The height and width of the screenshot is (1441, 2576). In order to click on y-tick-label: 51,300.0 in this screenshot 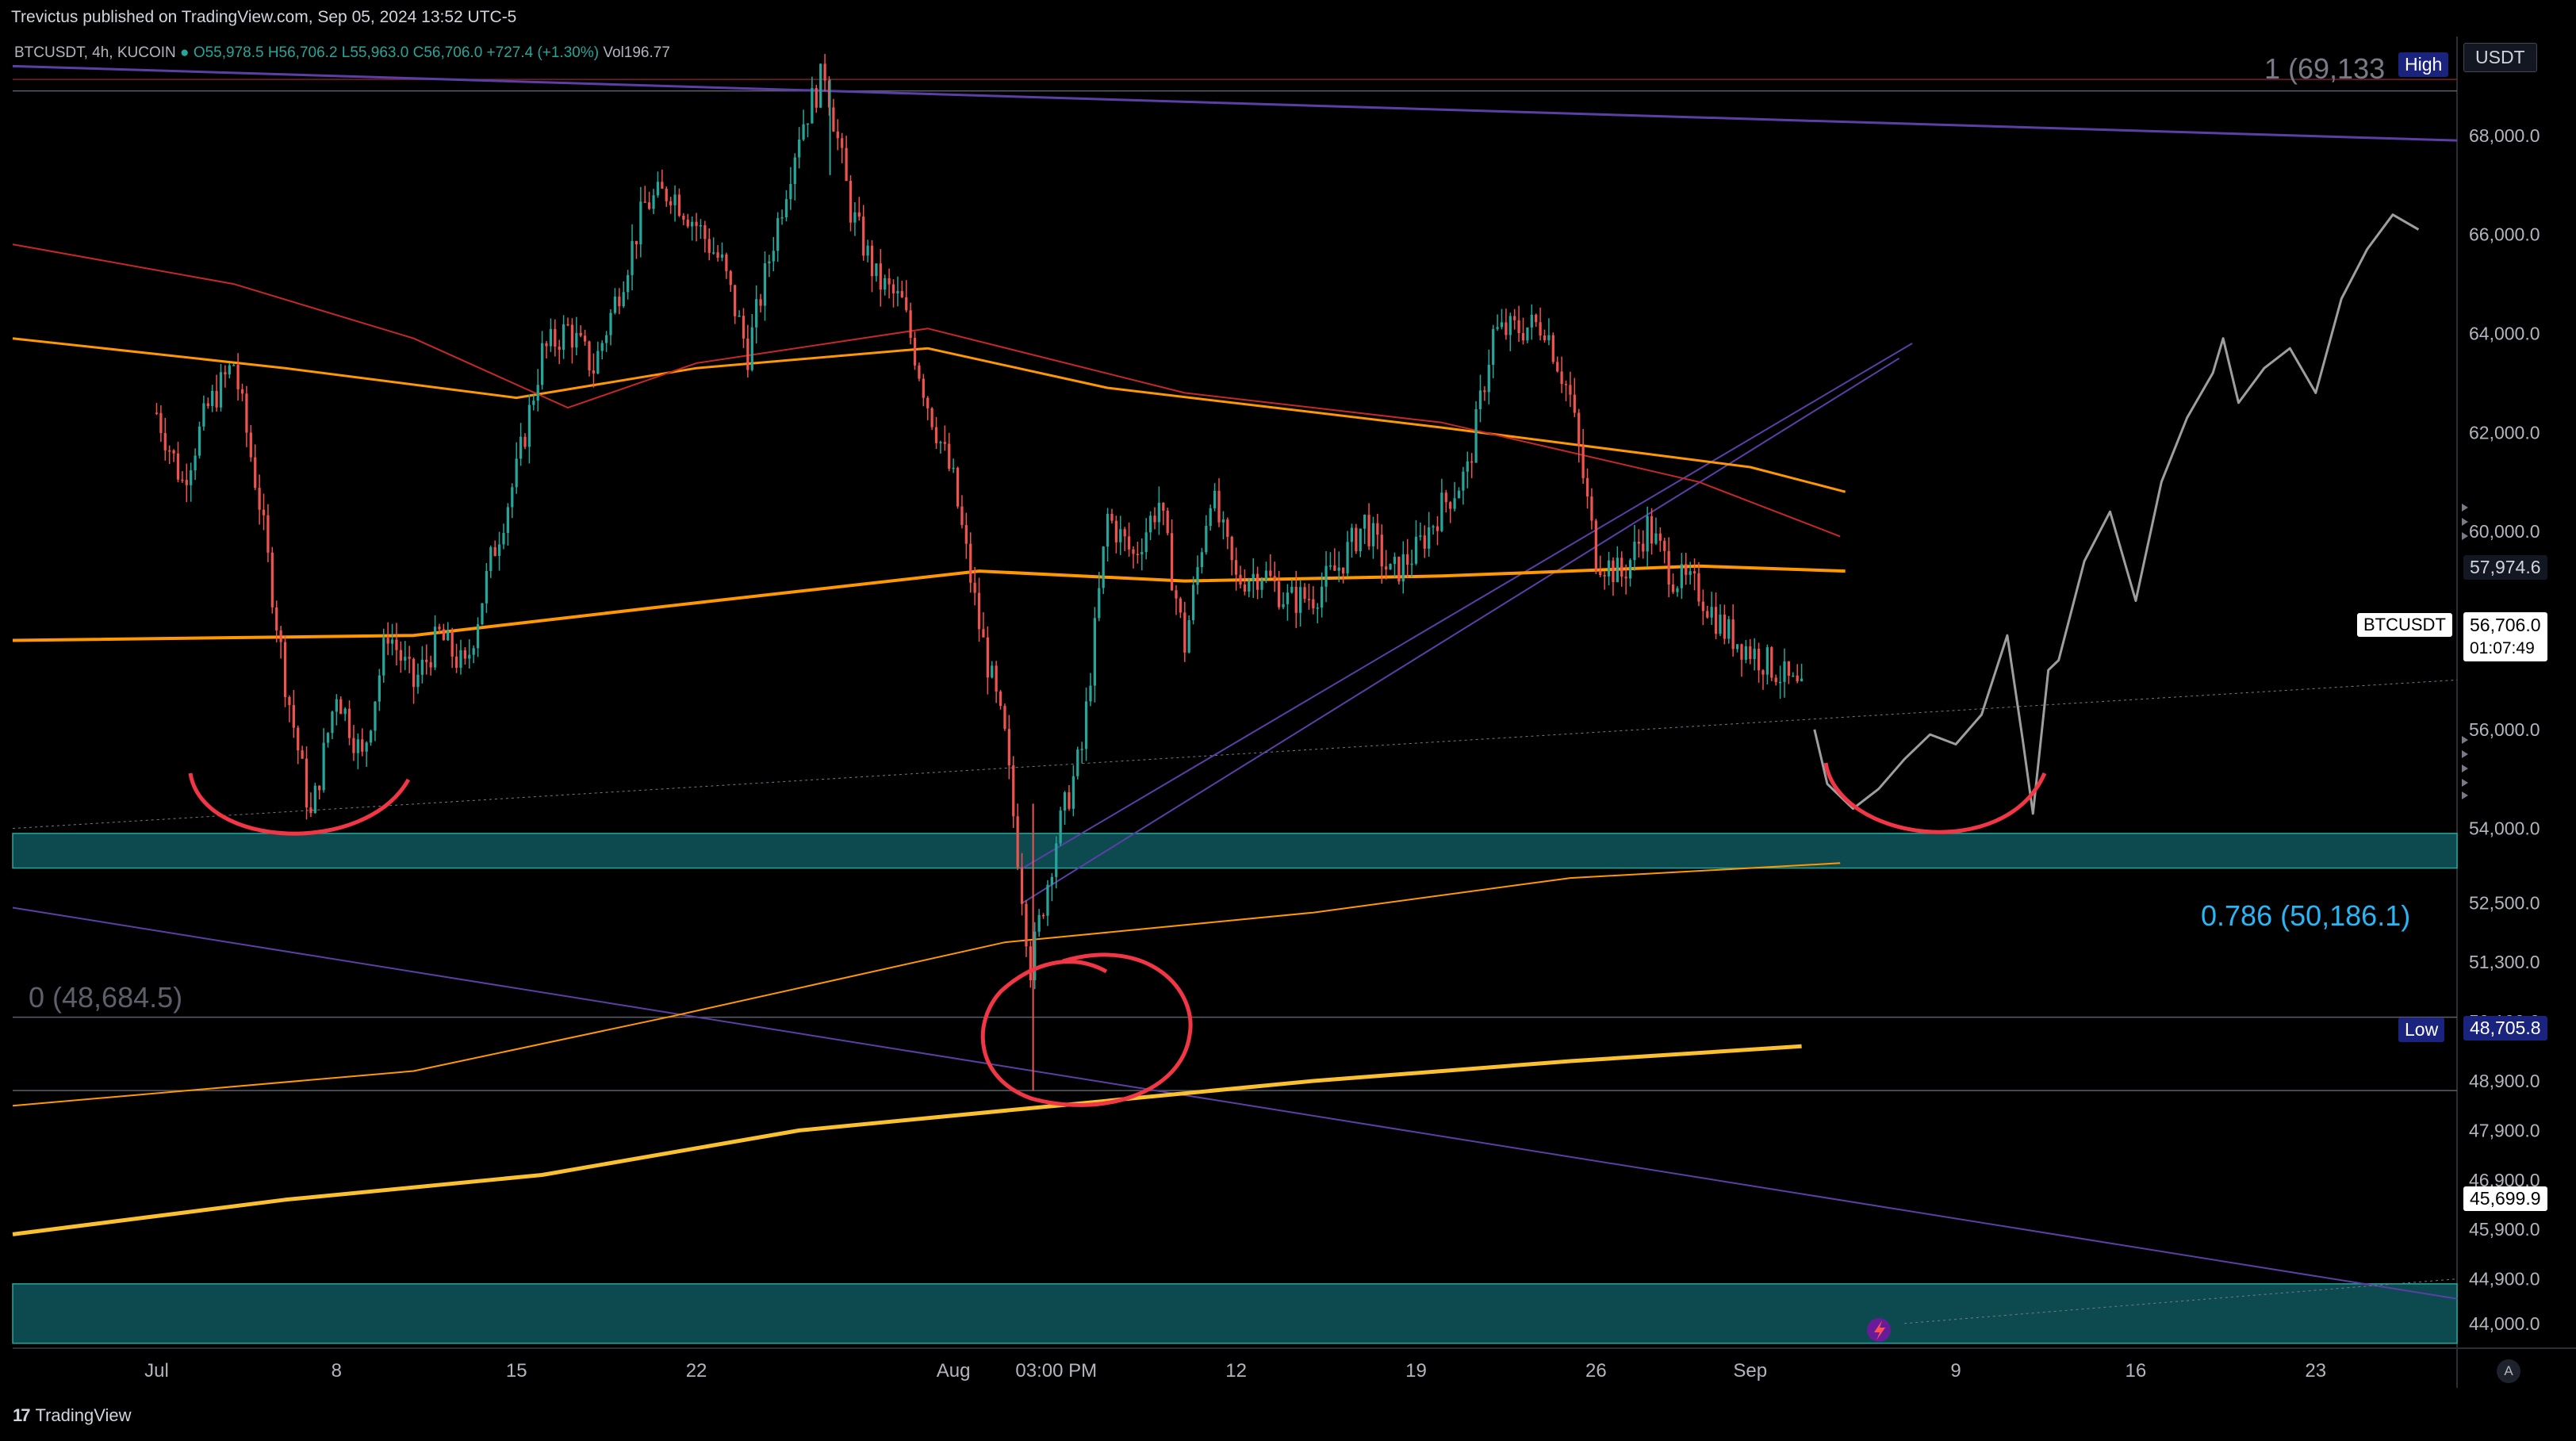, I will do `click(2504, 962)`.